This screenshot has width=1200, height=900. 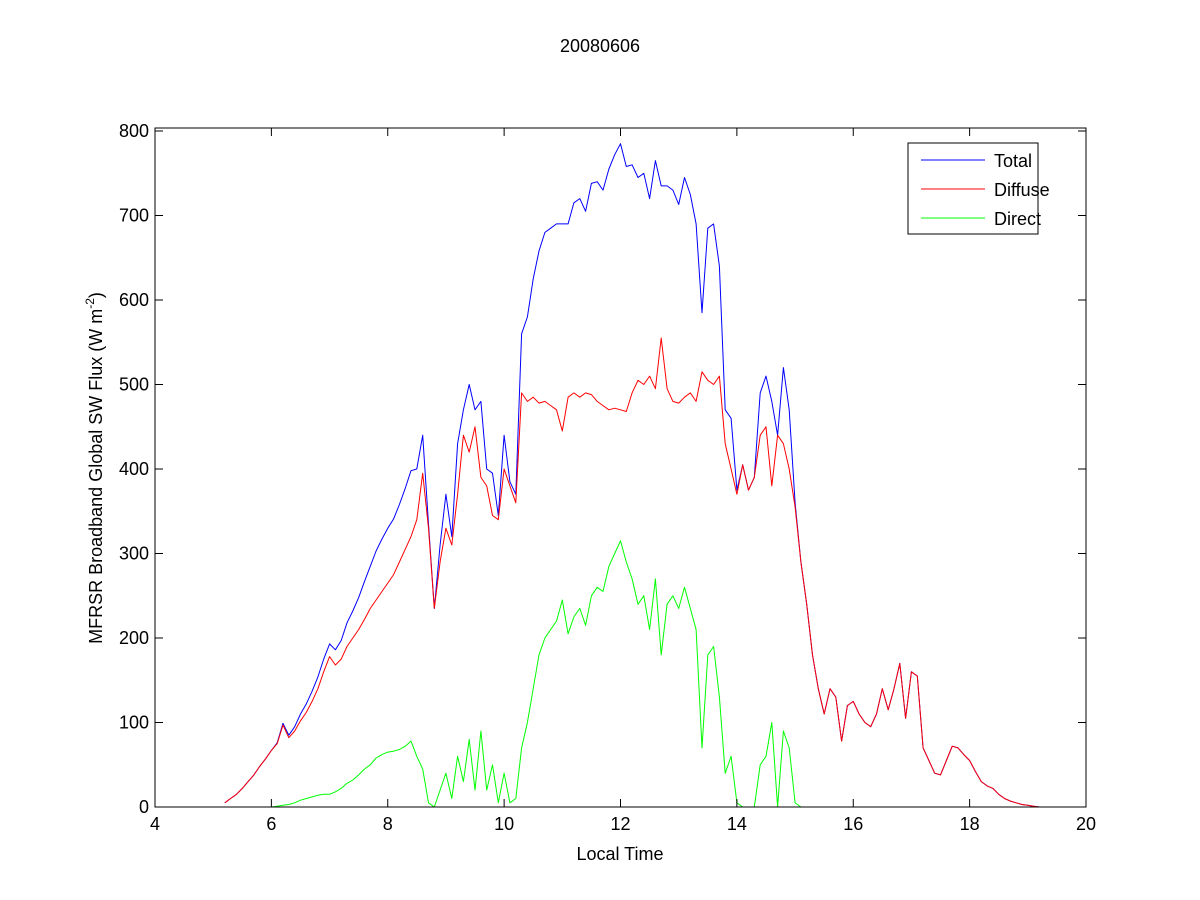 I want to click on x-axis-label: Local Time, so click(x=619, y=854).